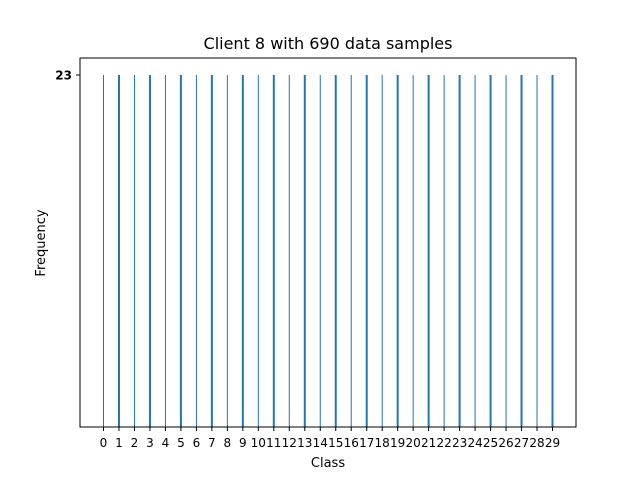 The image size is (640, 480). I want to click on x-tick-label: 28, so click(536, 443).